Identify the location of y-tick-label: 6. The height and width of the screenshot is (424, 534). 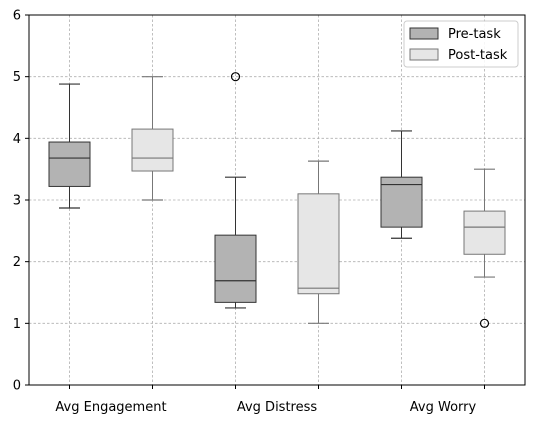
(17, 16).